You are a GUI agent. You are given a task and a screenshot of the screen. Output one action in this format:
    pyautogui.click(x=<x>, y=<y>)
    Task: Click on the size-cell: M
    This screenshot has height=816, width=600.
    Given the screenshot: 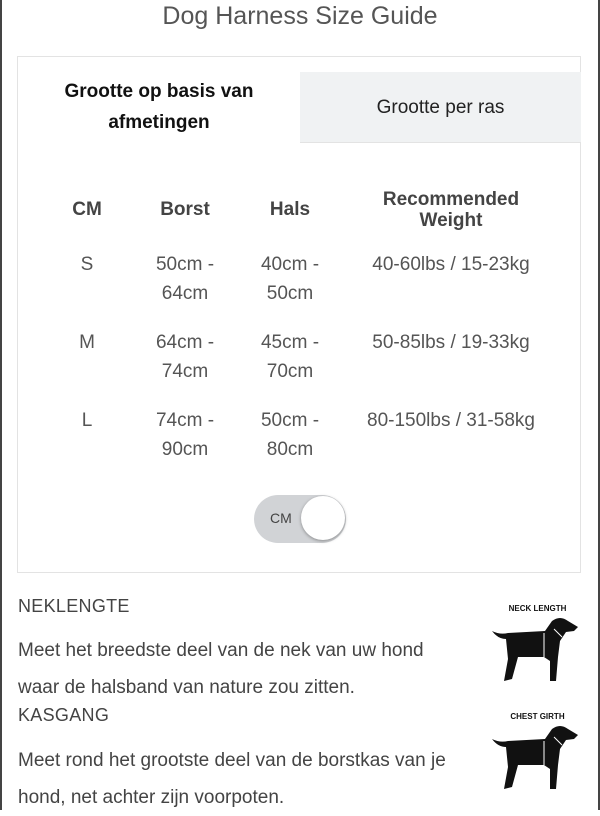 What is the action you would take?
    pyautogui.click(x=87, y=342)
    